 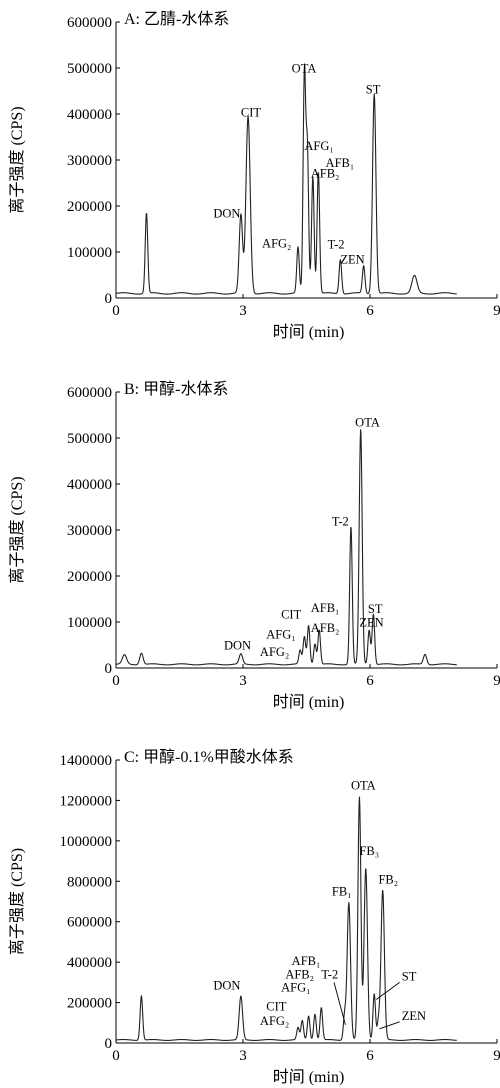 I want to click on panel-title: B: 甲醇-水体系, so click(x=176, y=389).